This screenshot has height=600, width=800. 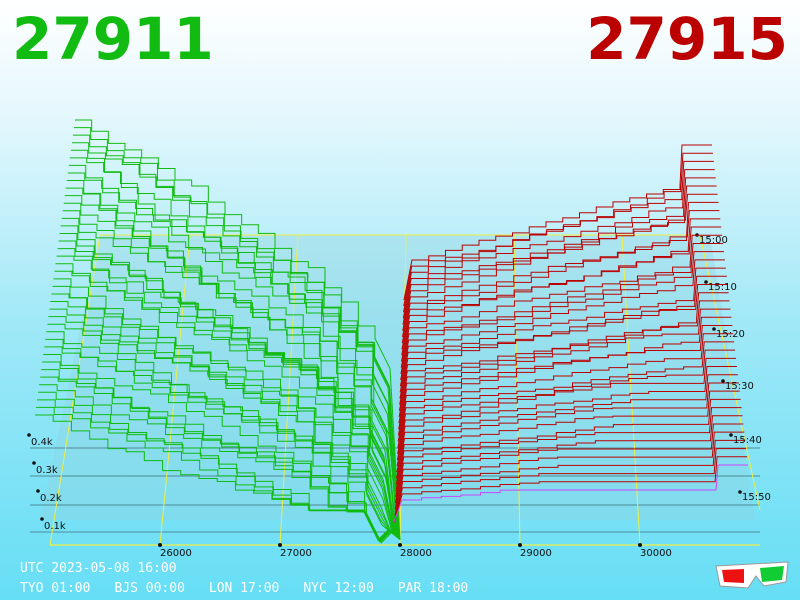 What do you see at coordinates (149, 588) in the screenshot?
I see `clock-bjs: BJS 00:00` at bounding box center [149, 588].